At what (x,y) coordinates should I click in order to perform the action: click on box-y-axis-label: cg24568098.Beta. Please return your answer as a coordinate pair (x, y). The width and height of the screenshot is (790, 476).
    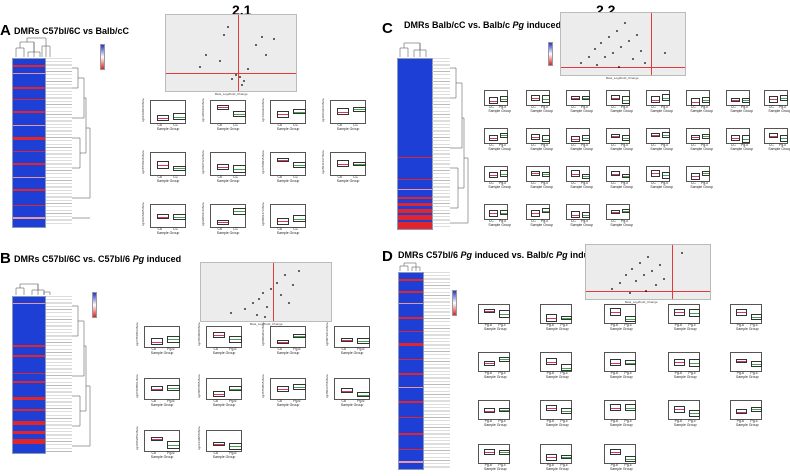
    Looking at the image, I should click on (199, 334).